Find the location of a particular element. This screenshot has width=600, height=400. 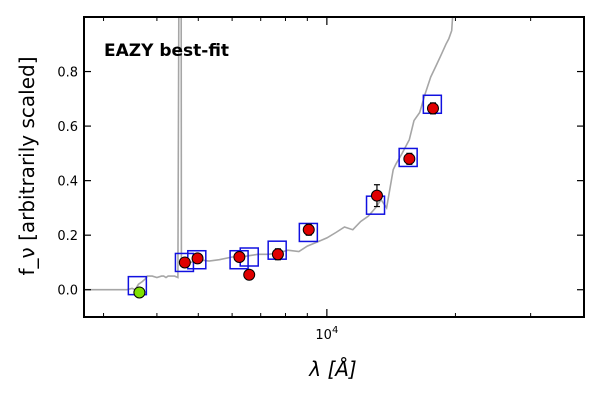

y-tick-label: 0.4 is located at coordinates (67, 182).